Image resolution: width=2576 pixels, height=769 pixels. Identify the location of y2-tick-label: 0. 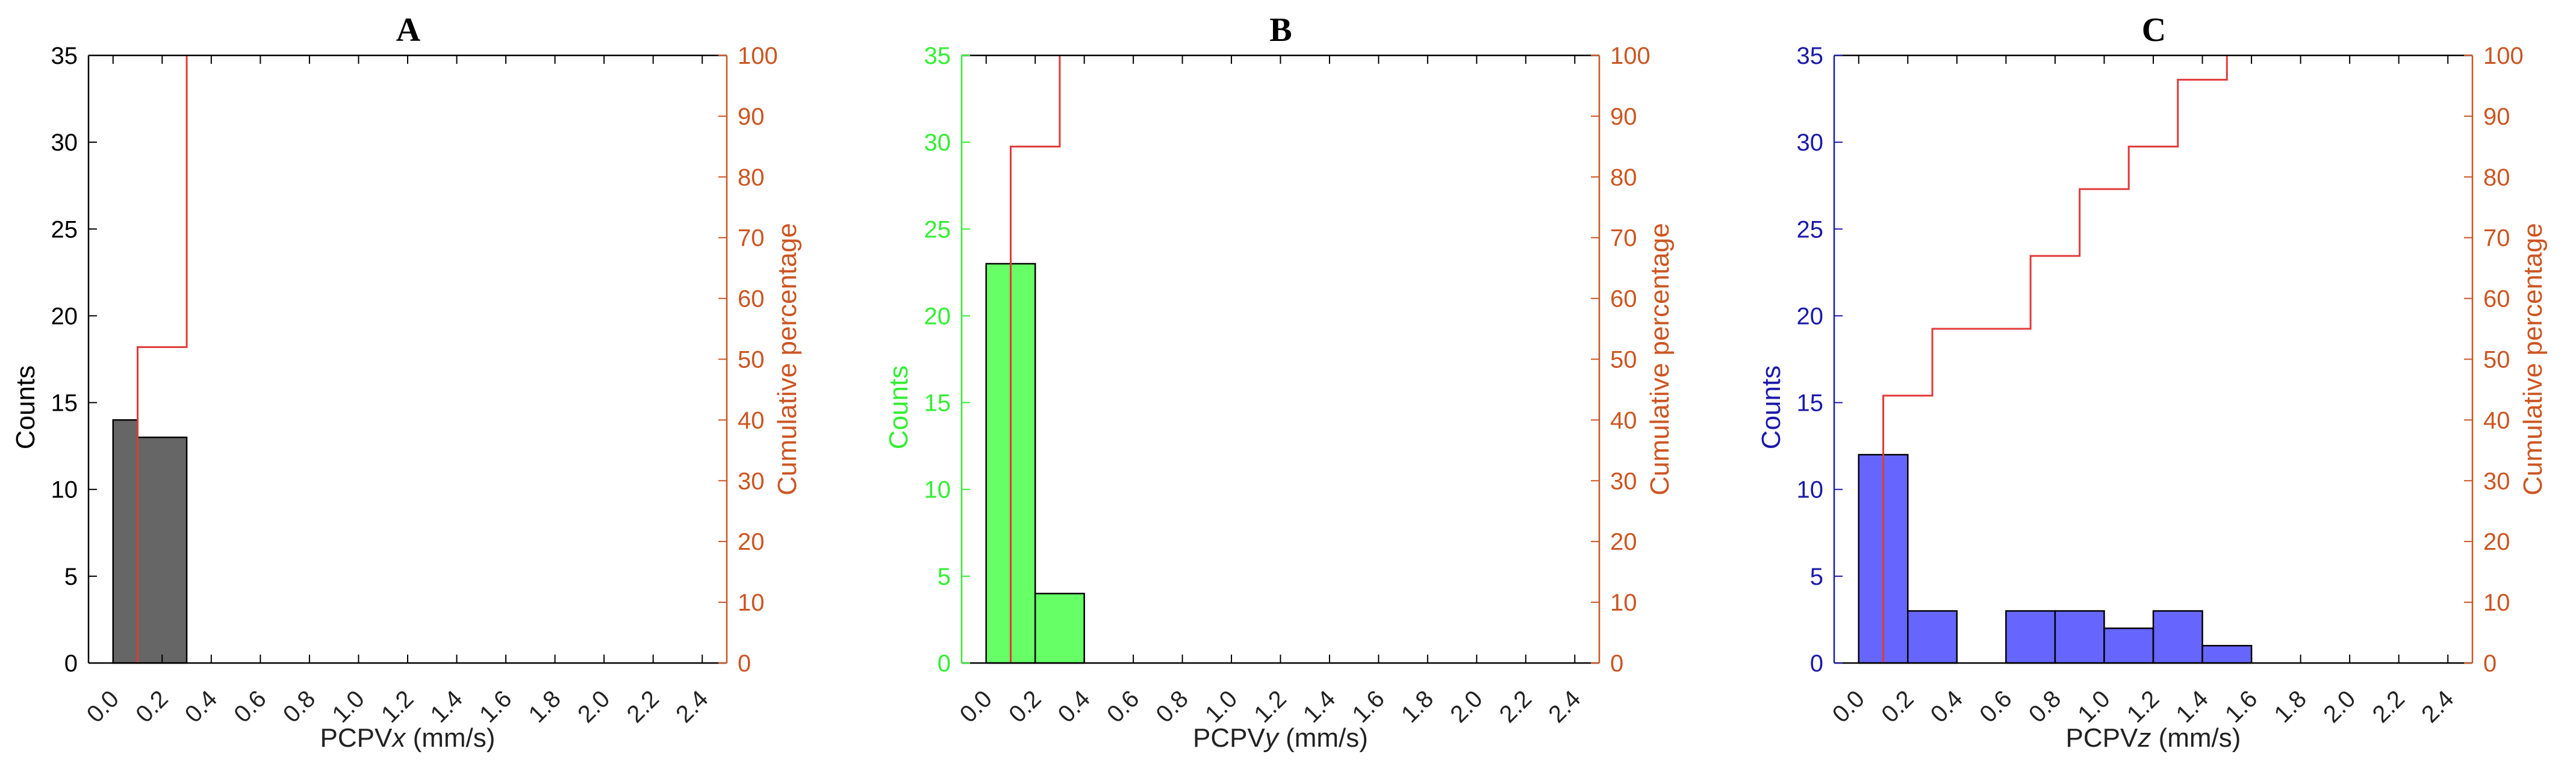
(745, 663).